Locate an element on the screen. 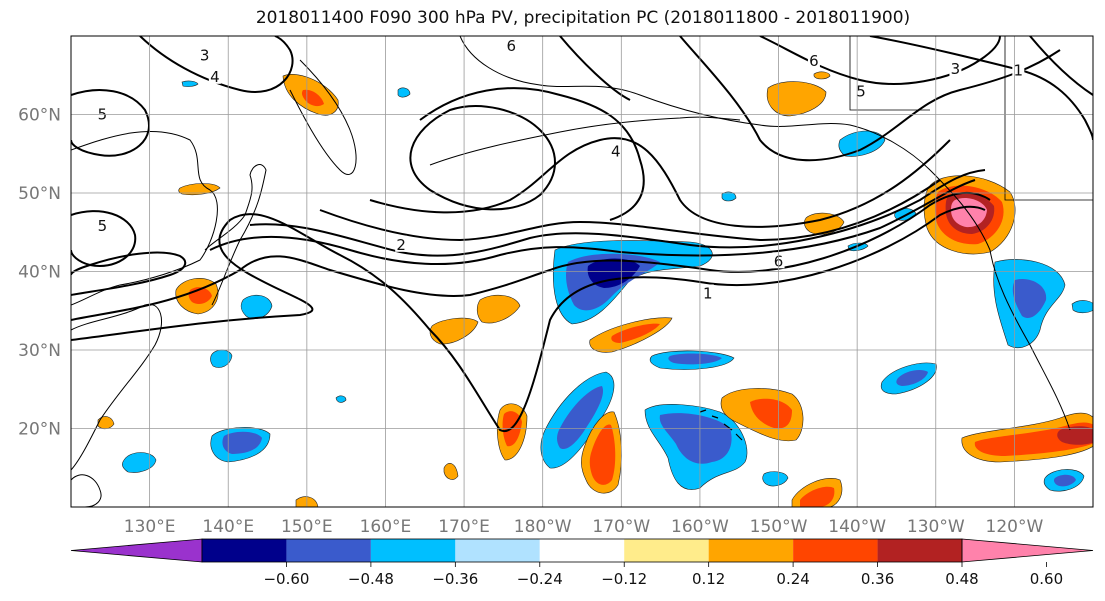 The height and width of the screenshot is (601, 1105). positive-anomaly-small-19n-123e is located at coordinates (106, 423).